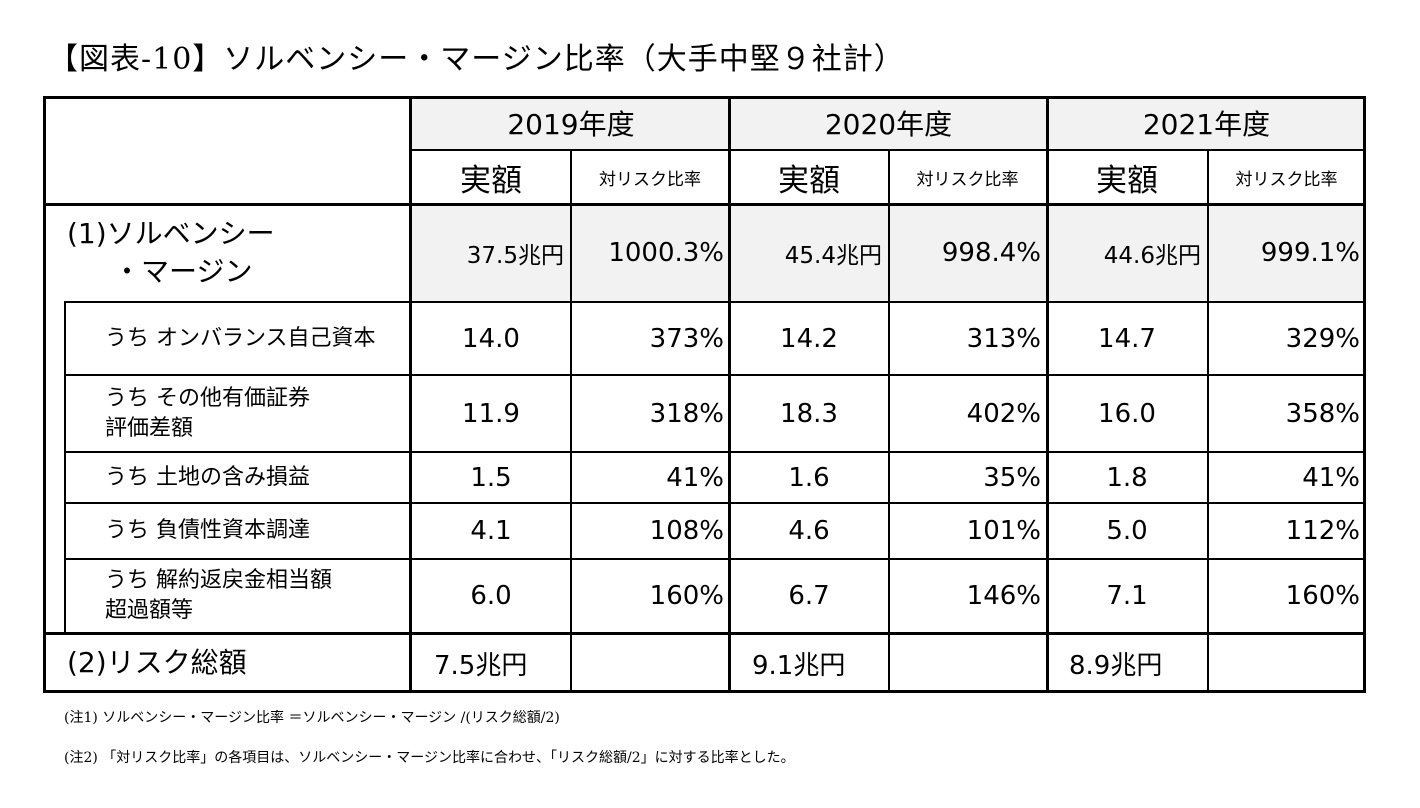 This screenshot has height=808, width=1420. Describe the element at coordinates (1286, 253) in the screenshot. I see `solvency-ratio-2021: 999.1%` at that location.